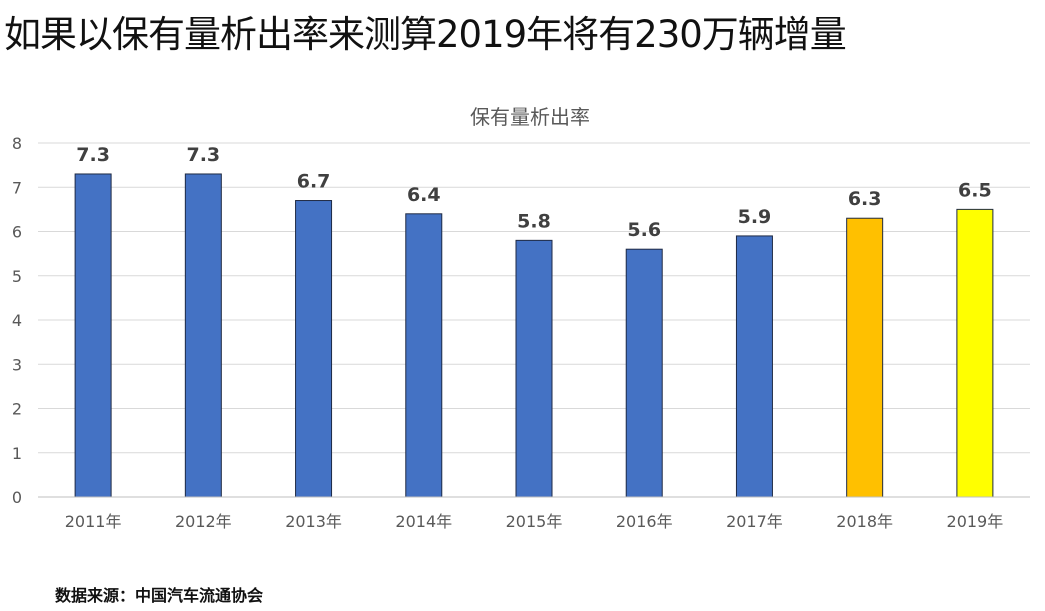  I want to click on y-tick-label: 7, so click(17, 187).